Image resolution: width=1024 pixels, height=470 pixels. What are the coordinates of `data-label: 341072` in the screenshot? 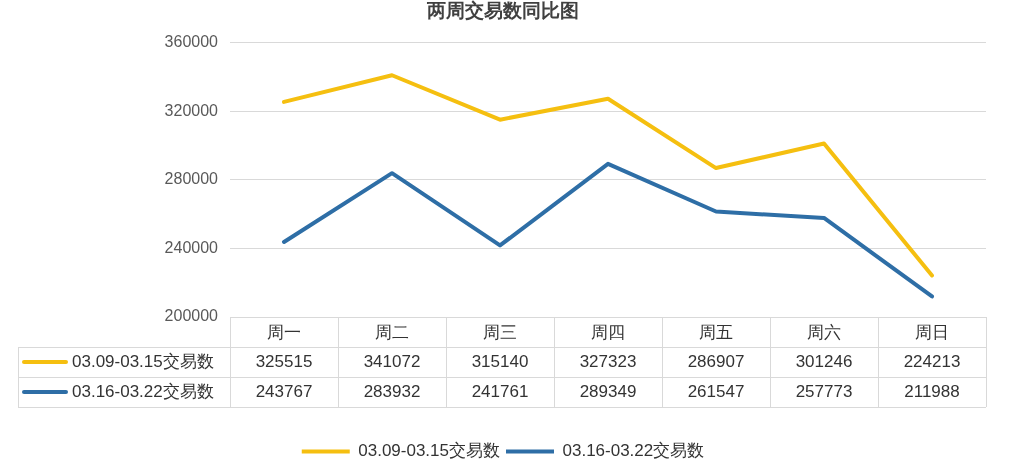 It's located at (392, 361).